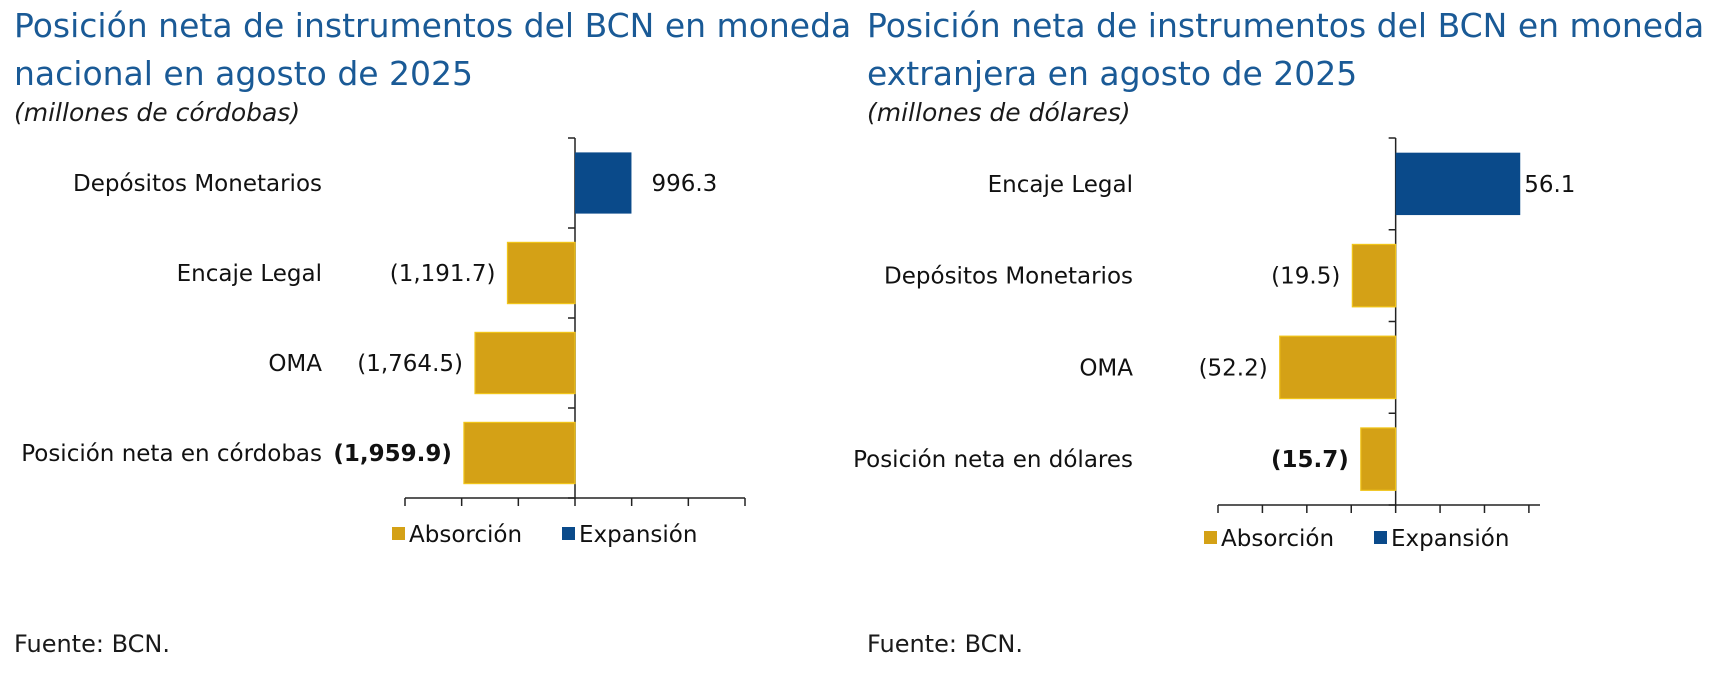  I want to click on chart-subtitle: (millones de córdobas), so click(157, 112).